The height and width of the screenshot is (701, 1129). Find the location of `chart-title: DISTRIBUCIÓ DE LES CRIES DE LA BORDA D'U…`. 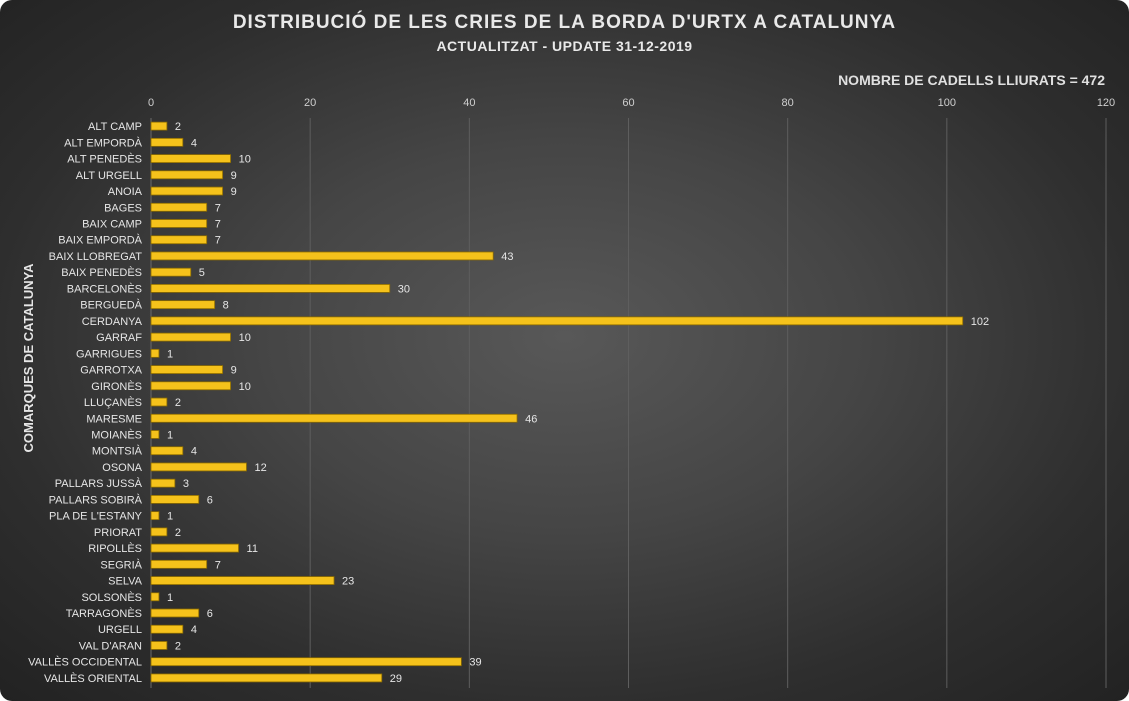

chart-title: DISTRIBUCIÓ DE LES CRIES DE LA BORDA D'U… is located at coordinates (564, 22).